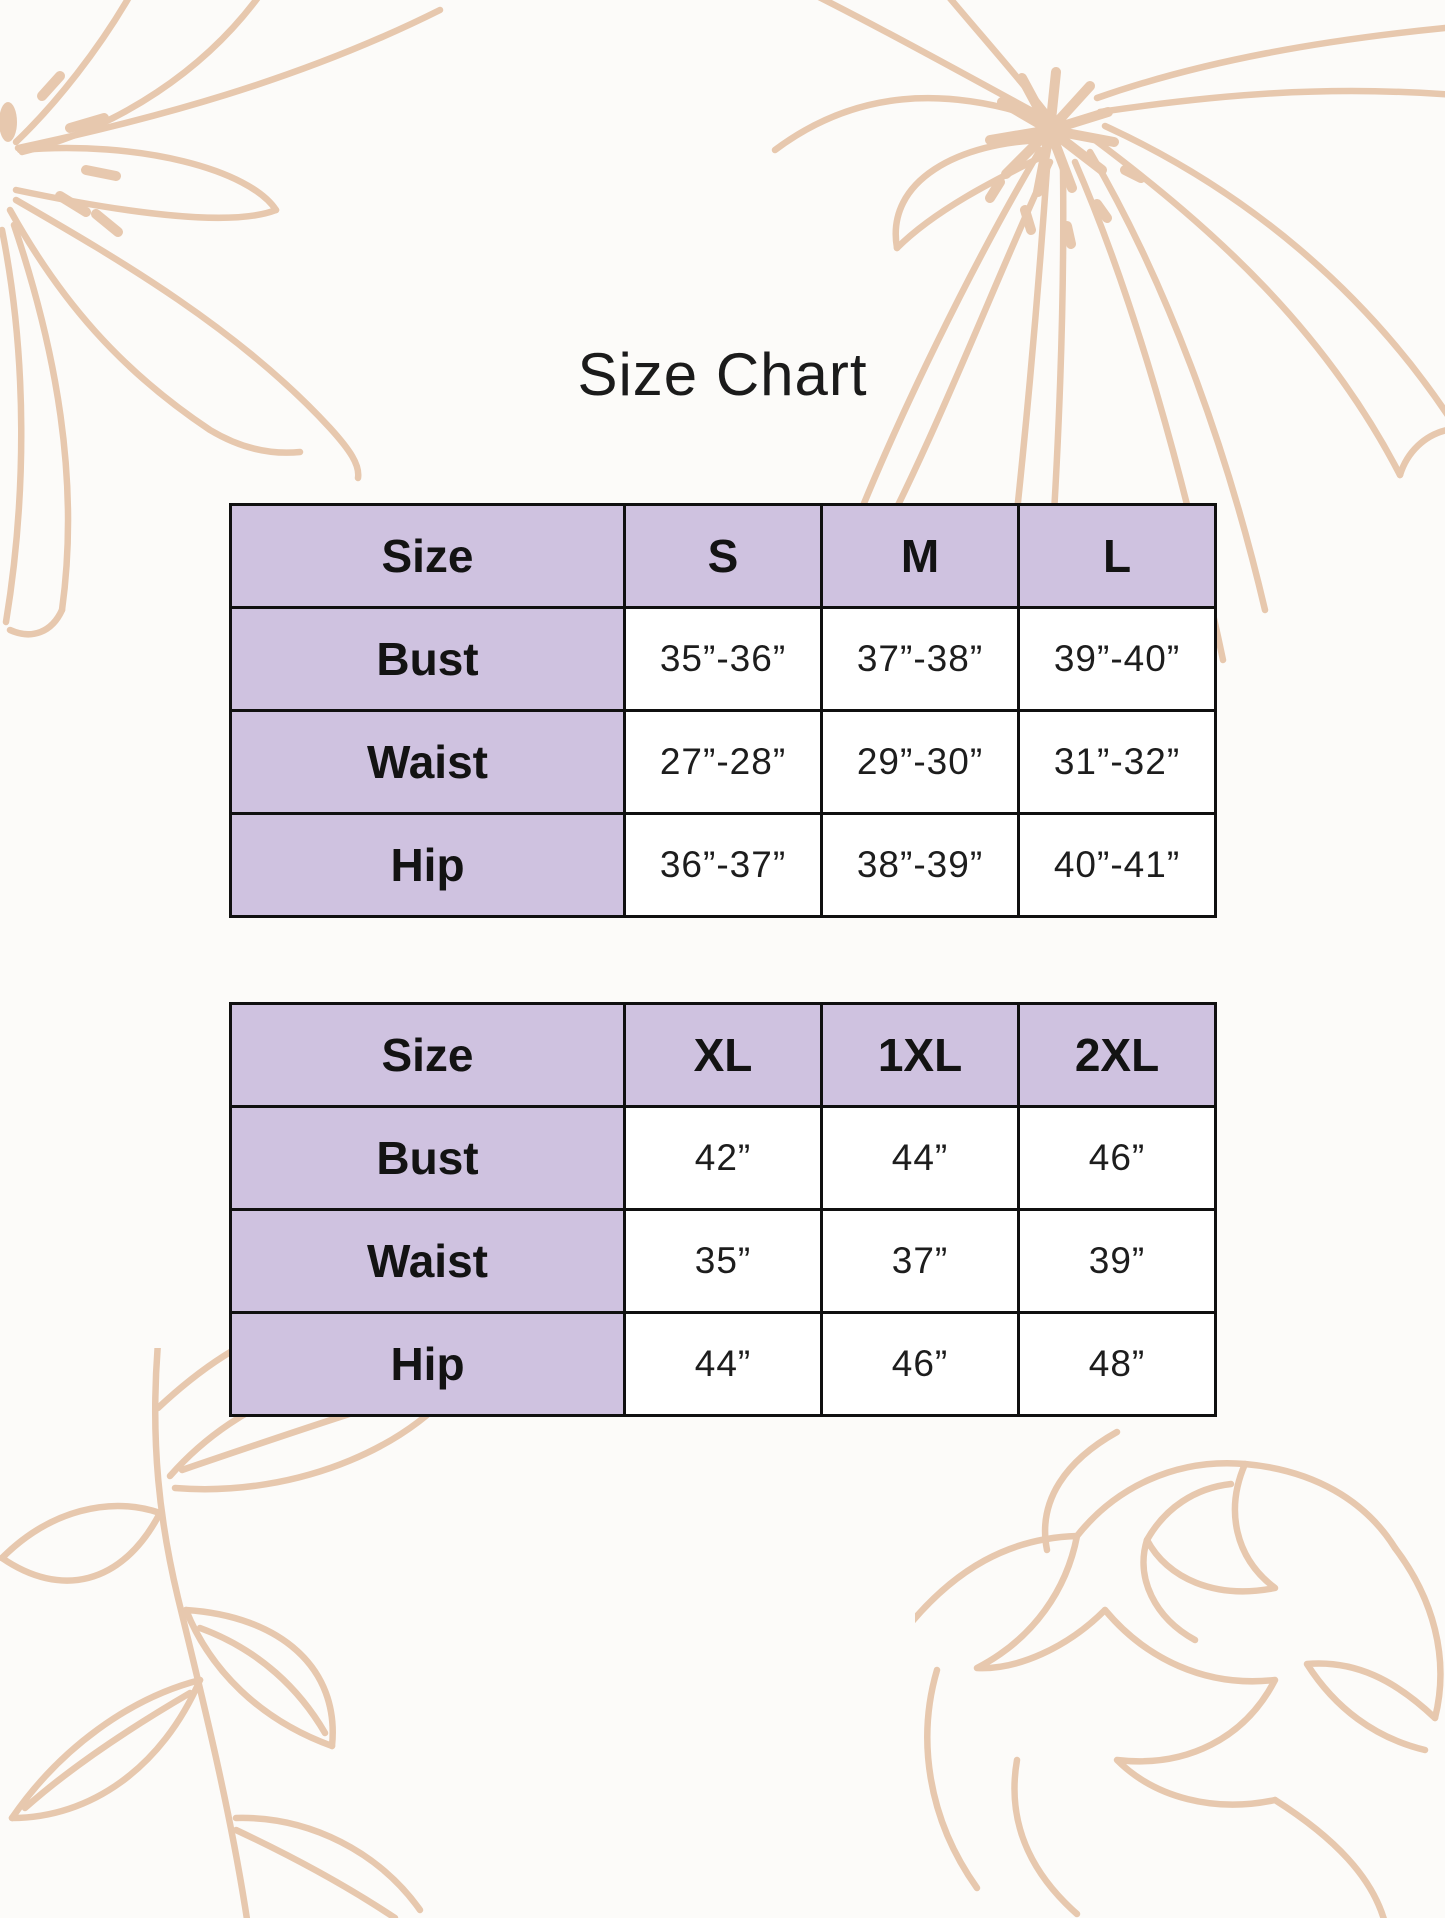  I want to click on header-cell-1xl: 1XL, so click(920, 1055).